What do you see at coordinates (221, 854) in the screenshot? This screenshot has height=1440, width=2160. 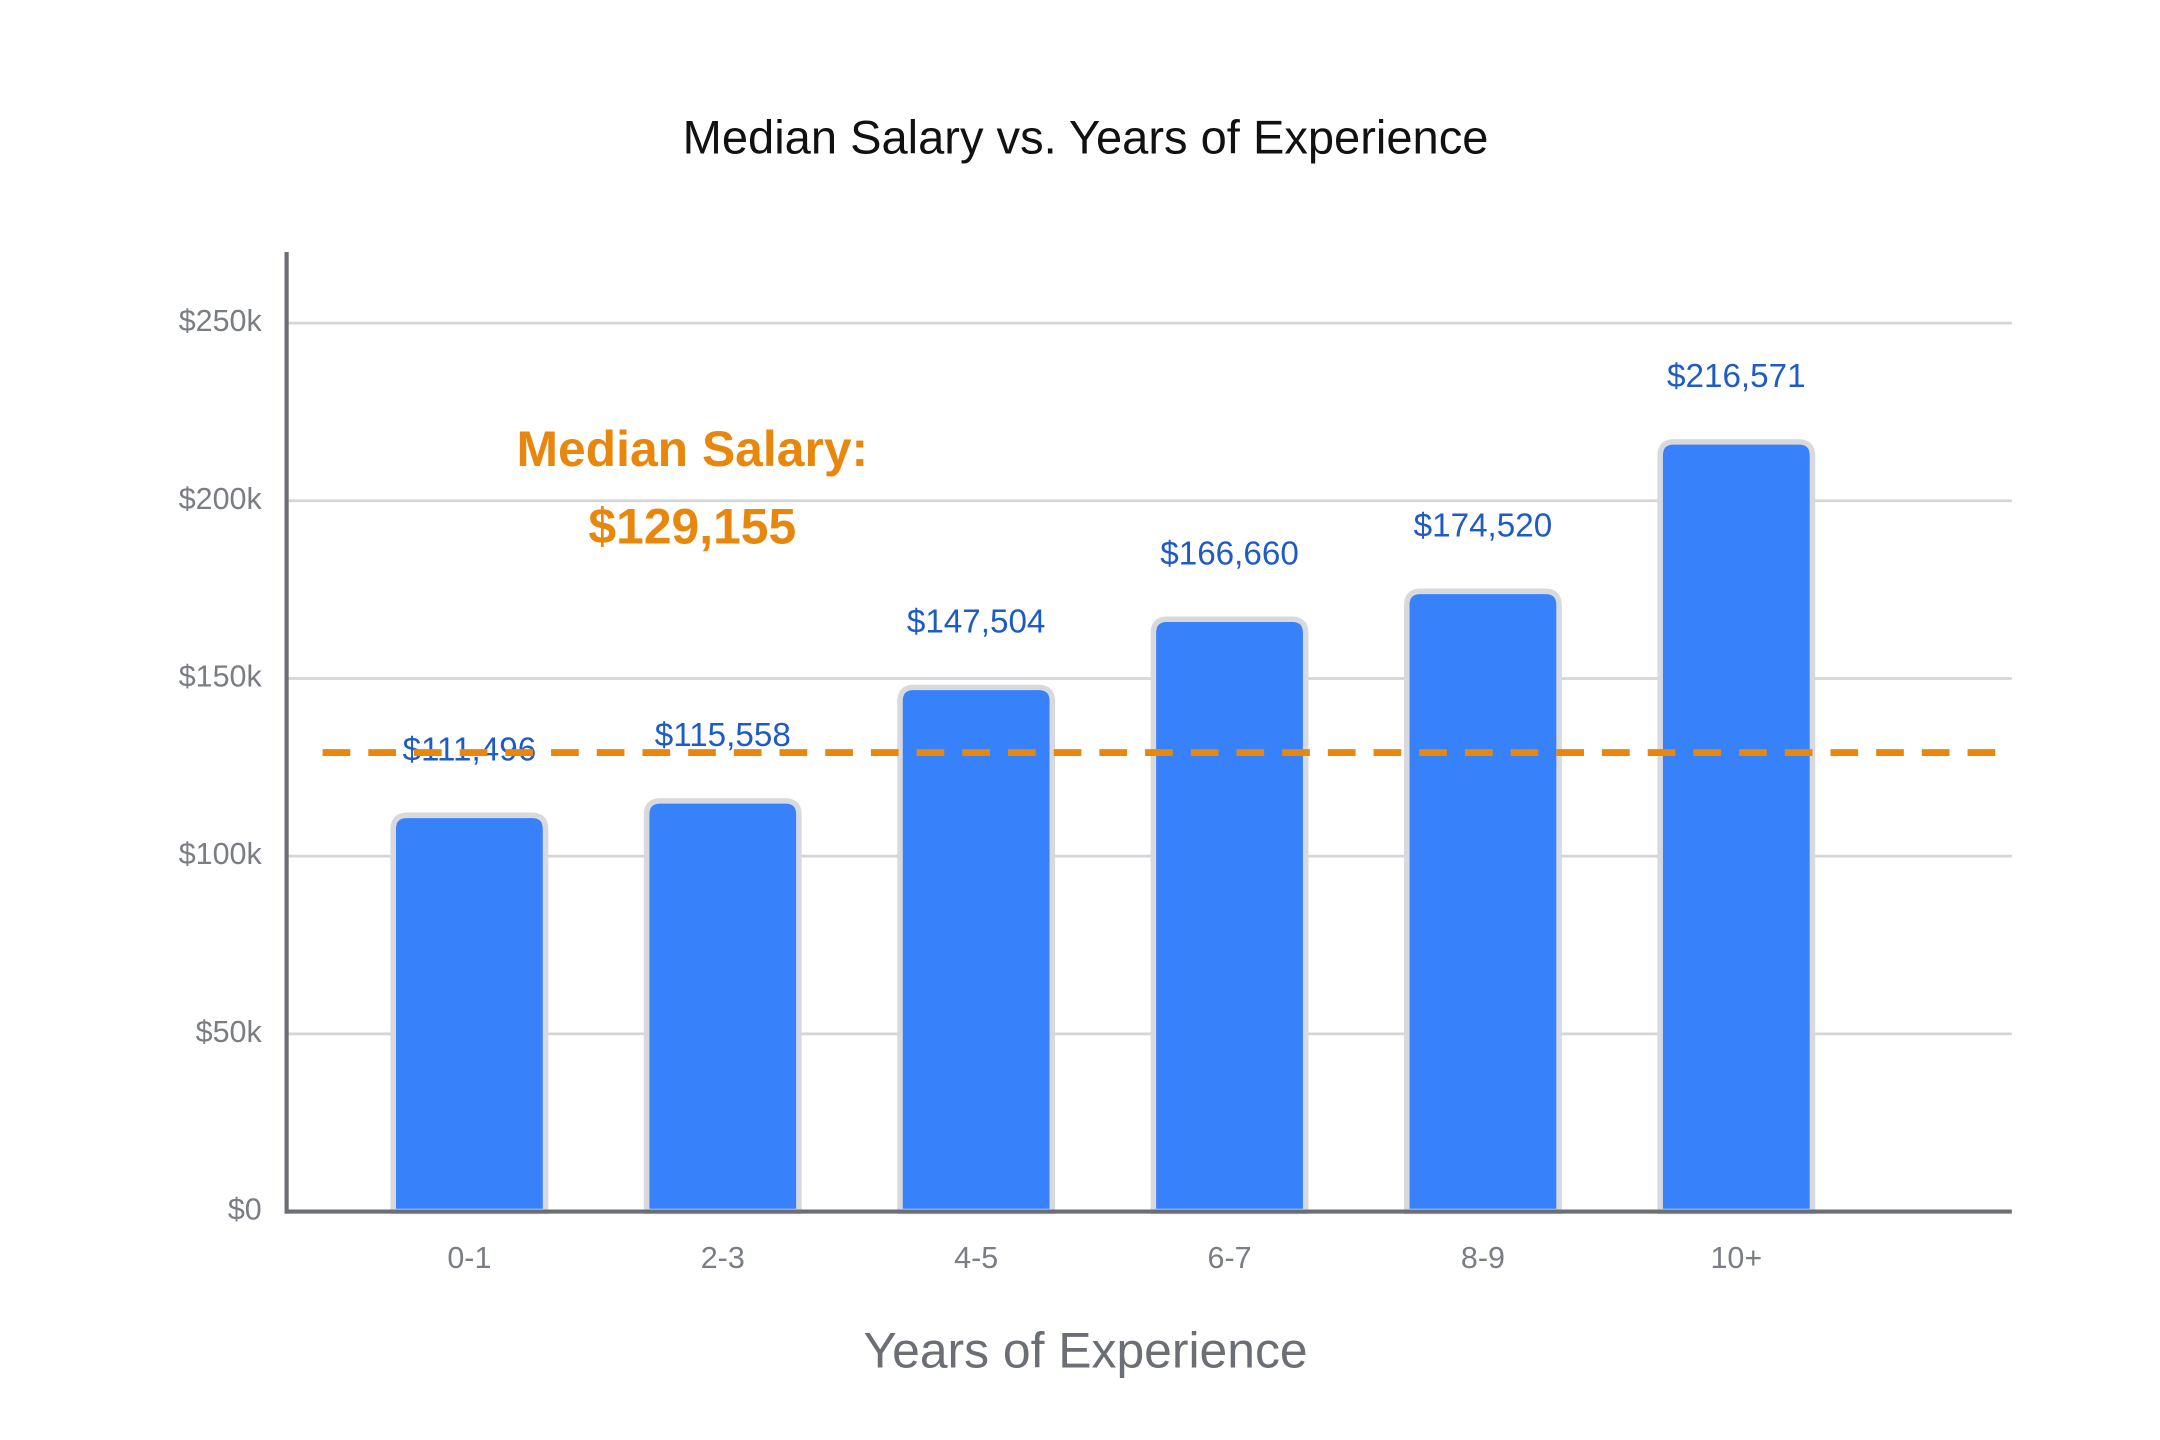 I see `y-tick-label: $100k` at bounding box center [221, 854].